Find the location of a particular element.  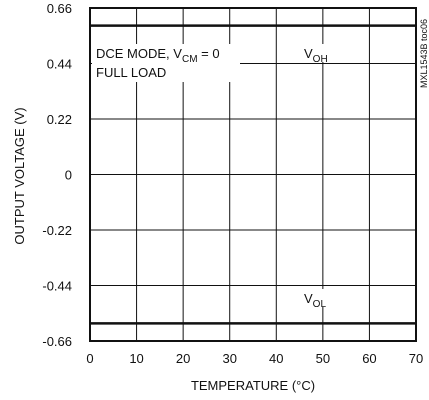

label-vol: VOL is located at coordinates (315, 300).